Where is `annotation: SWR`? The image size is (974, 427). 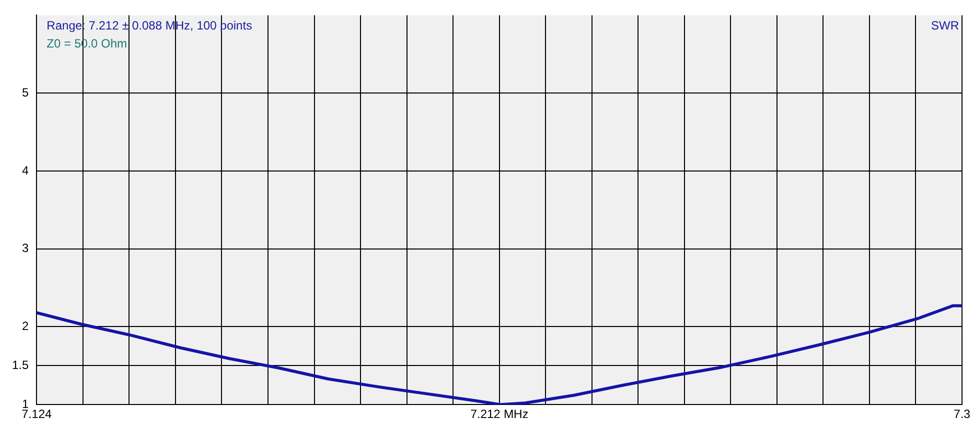
annotation: SWR is located at coordinates (945, 25).